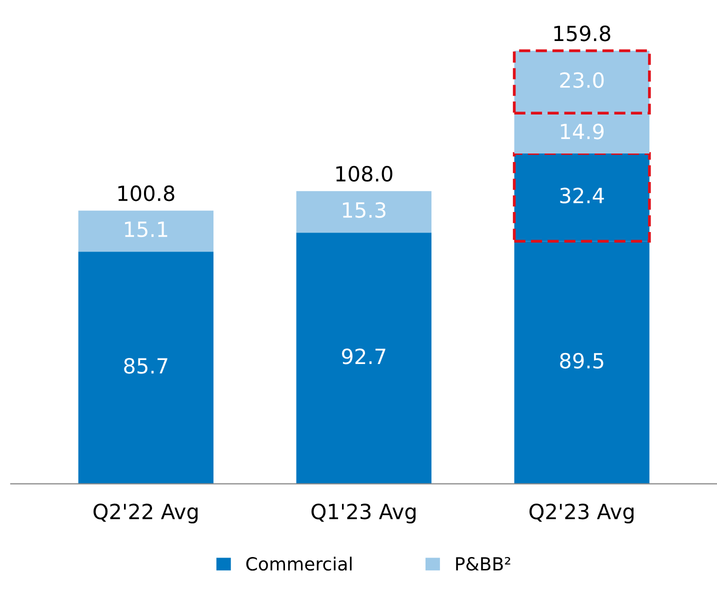  What do you see at coordinates (582, 132) in the screenshot?
I see `data-label: 14.9` at bounding box center [582, 132].